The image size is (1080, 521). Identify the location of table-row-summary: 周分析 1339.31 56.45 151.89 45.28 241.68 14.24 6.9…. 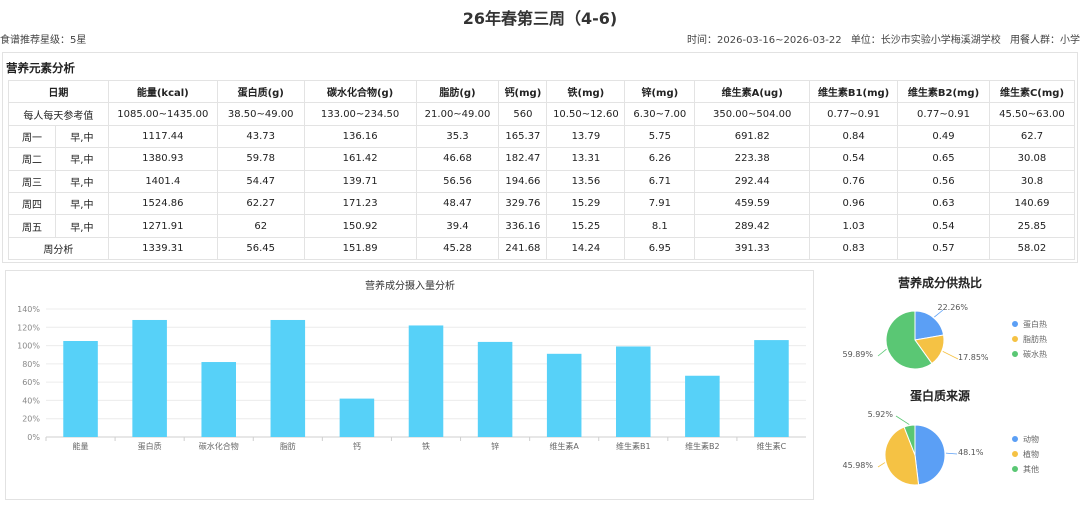
(542, 248).